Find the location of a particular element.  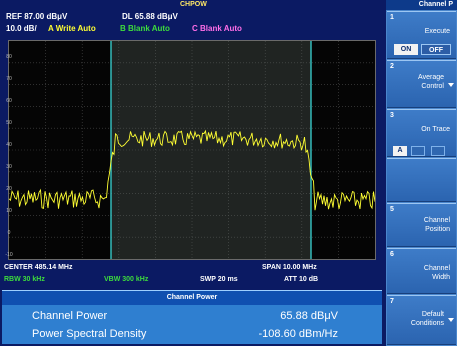

execute-on-toggle: ON is located at coordinates (406, 49).